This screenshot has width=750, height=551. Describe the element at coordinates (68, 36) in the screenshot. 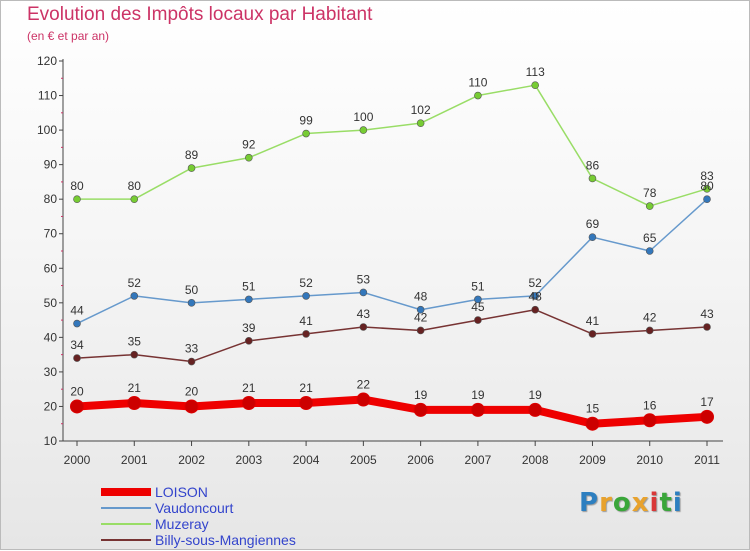

I see `chart-subtitle: (en € et par an)` at that location.